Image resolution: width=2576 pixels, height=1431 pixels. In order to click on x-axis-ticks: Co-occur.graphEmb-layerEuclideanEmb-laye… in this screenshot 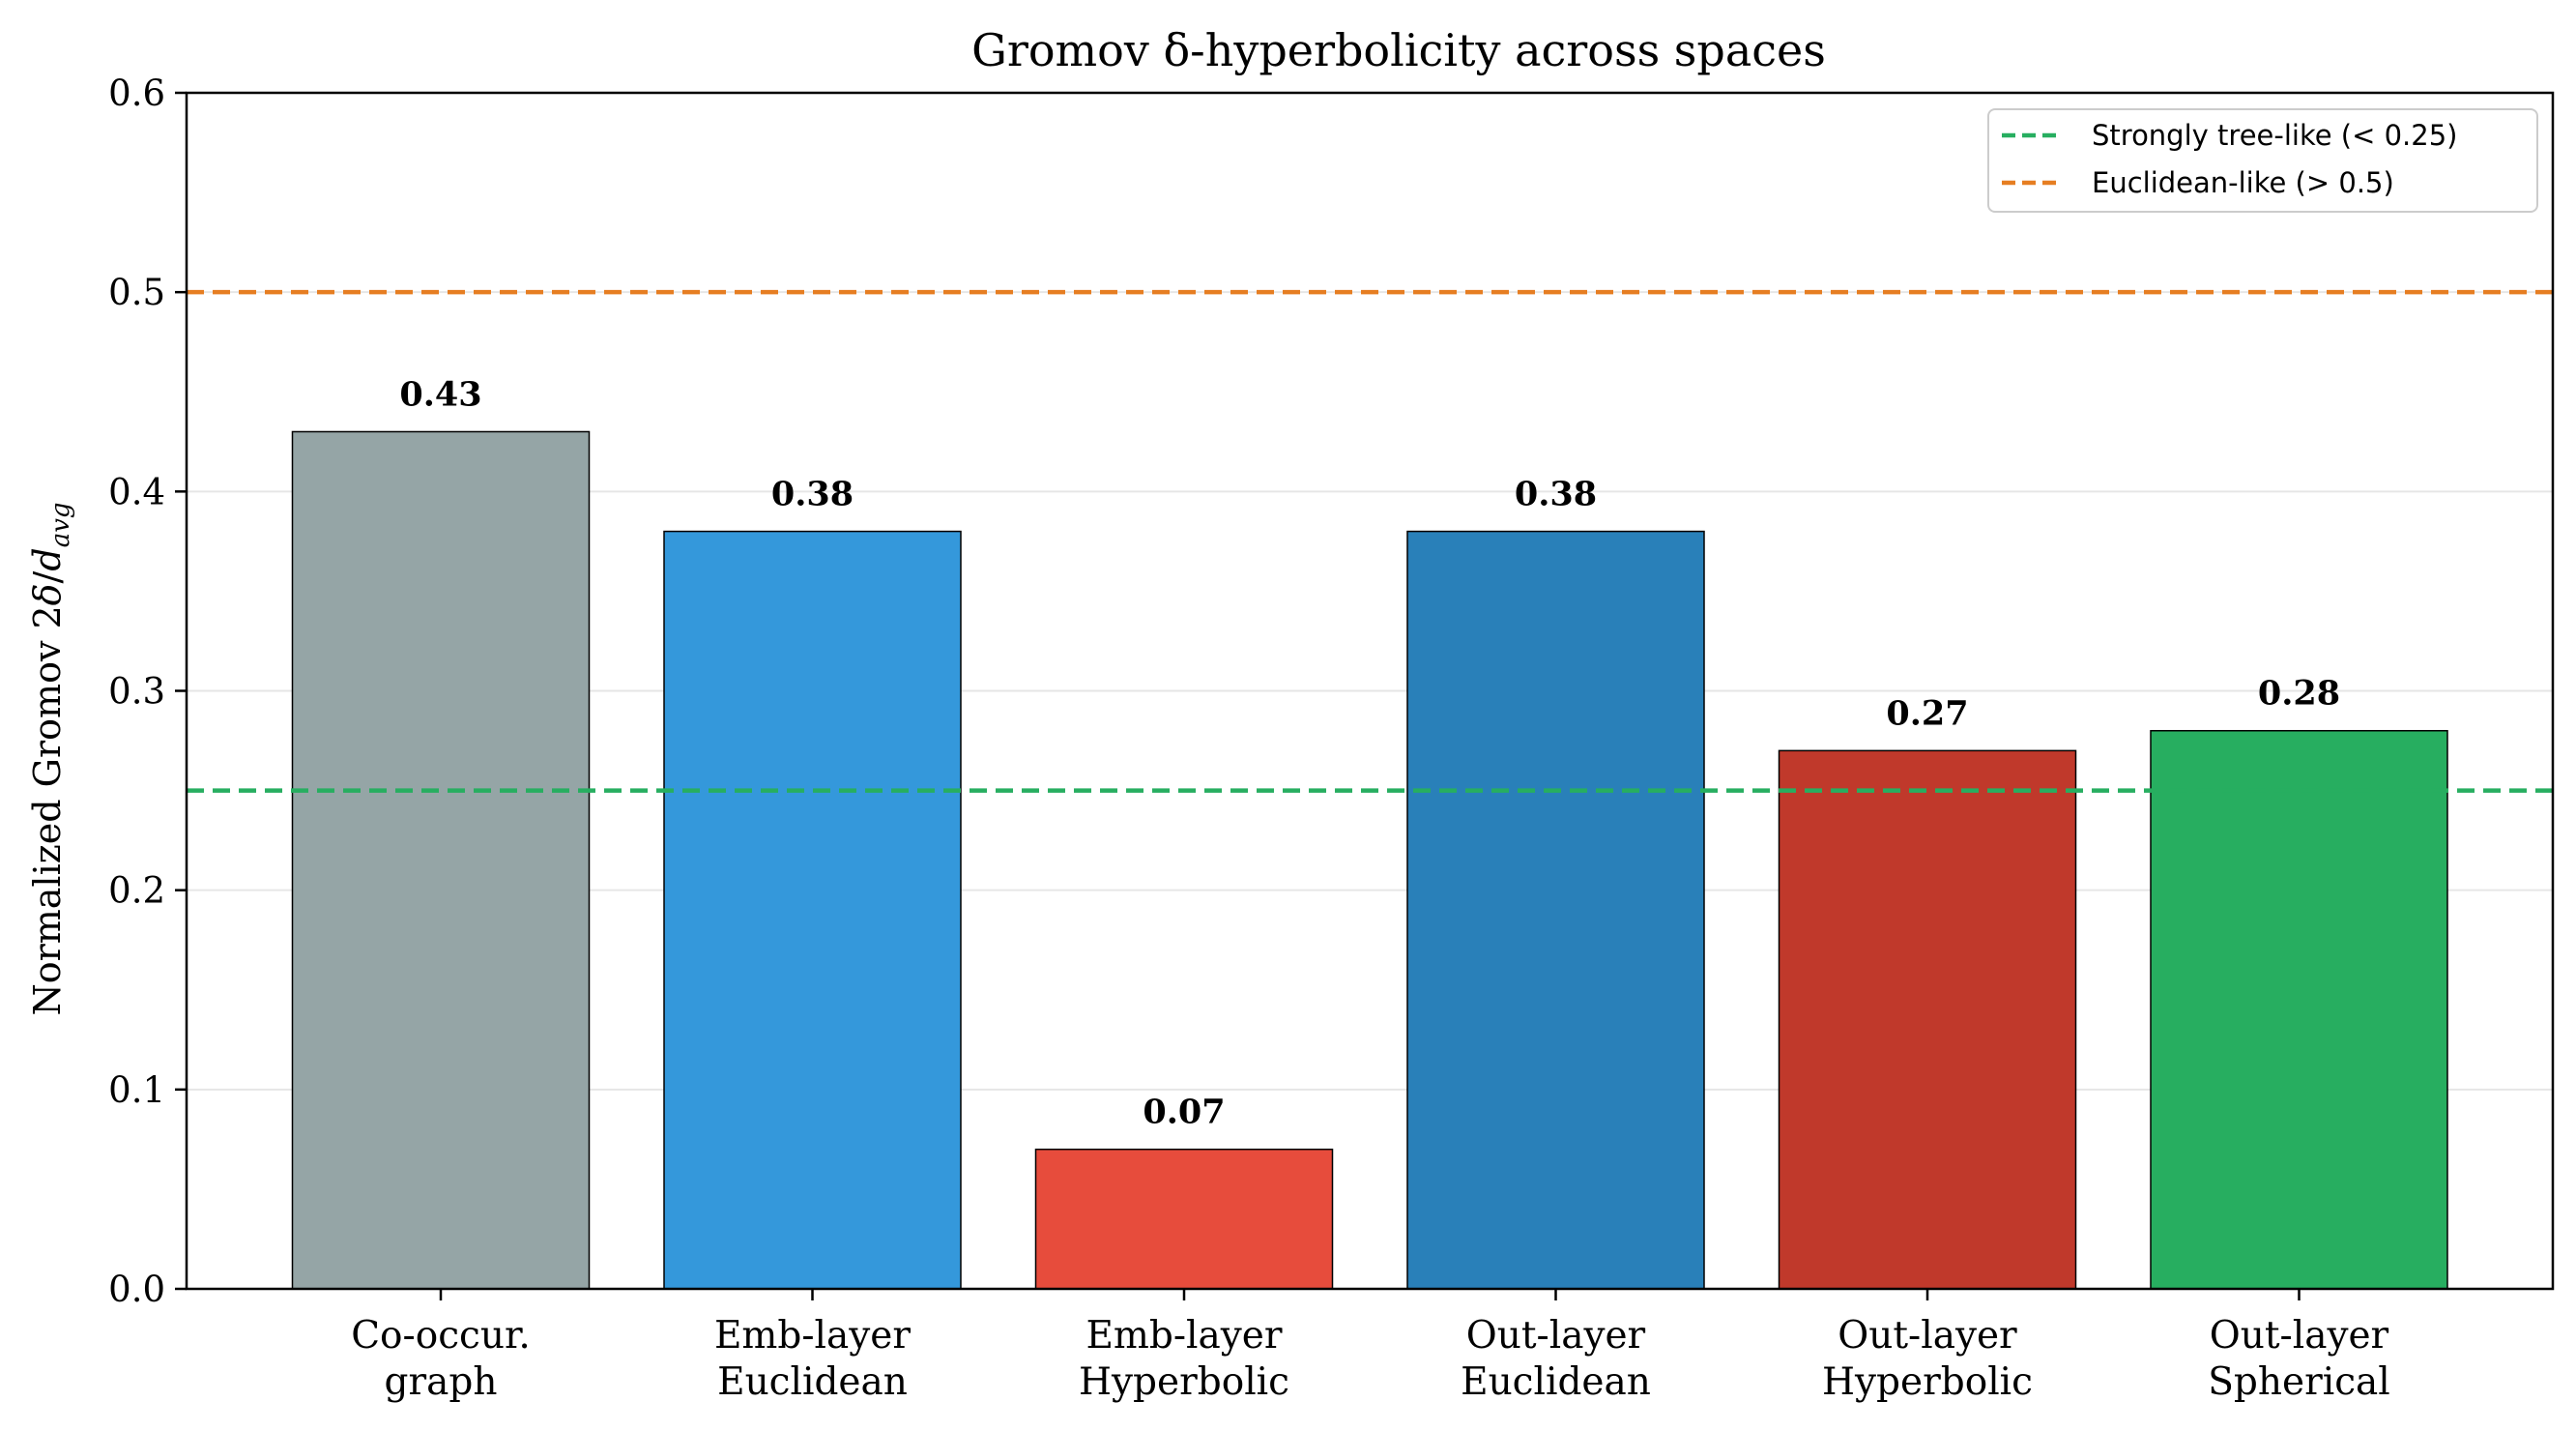, I will do `click(1370, 1346)`.